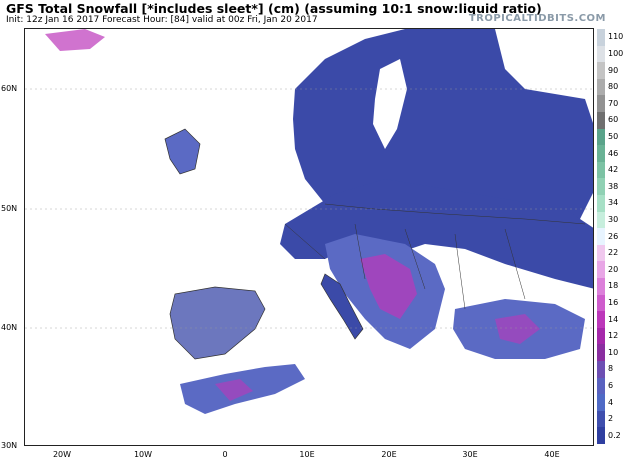 Image resolution: width=624 pixels, height=461 pixels. I want to click on legend-label: 90, so click(613, 70).